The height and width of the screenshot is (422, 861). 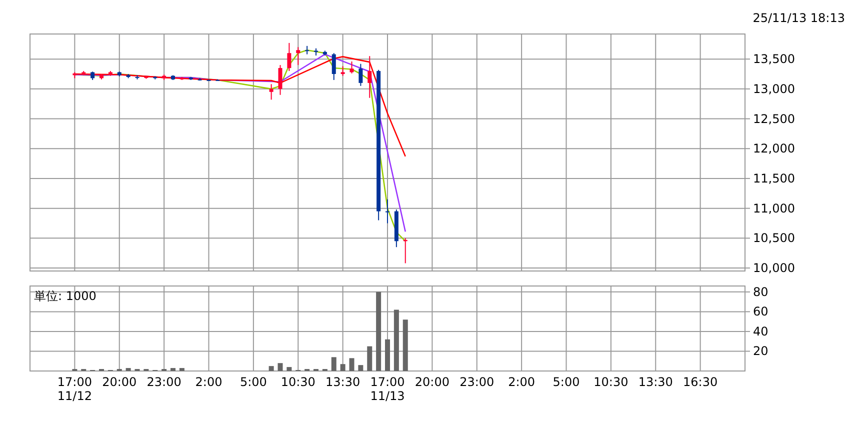 I want to click on y-tick-label: 60, so click(x=760, y=311).